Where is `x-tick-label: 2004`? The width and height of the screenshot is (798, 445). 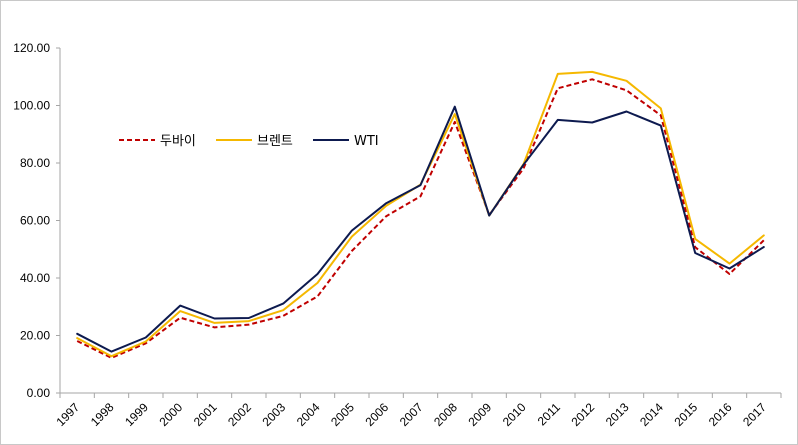
x-tick-label: 2004 is located at coordinates (308, 414).